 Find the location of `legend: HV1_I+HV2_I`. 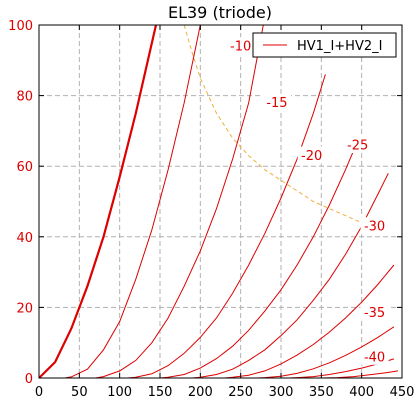

legend: HV1_I+HV2_I is located at coordinates (324, 45).